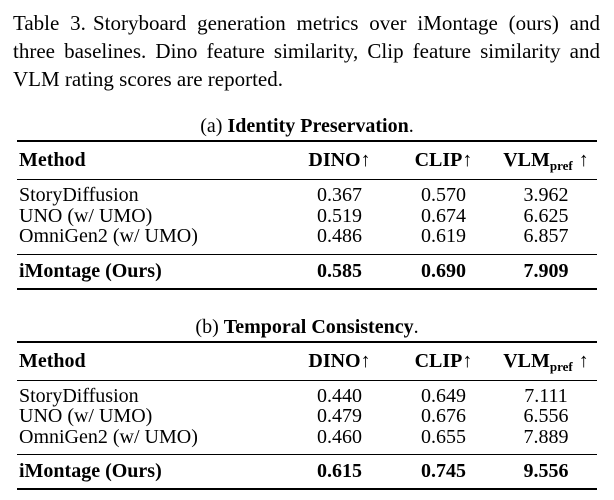  Describe the element at coordinates (443, 416) in the screenshot. I see `clip-cell: 0.676` at that location.